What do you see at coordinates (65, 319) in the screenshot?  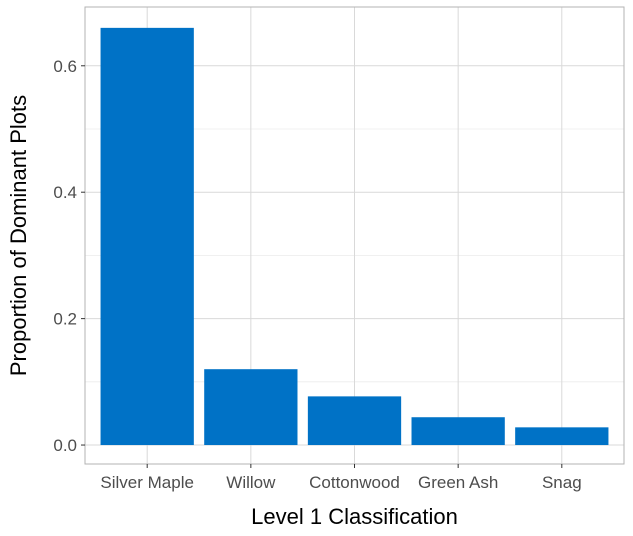 I see `y-tick-label: 0.2` at bounding box center [65, 319].